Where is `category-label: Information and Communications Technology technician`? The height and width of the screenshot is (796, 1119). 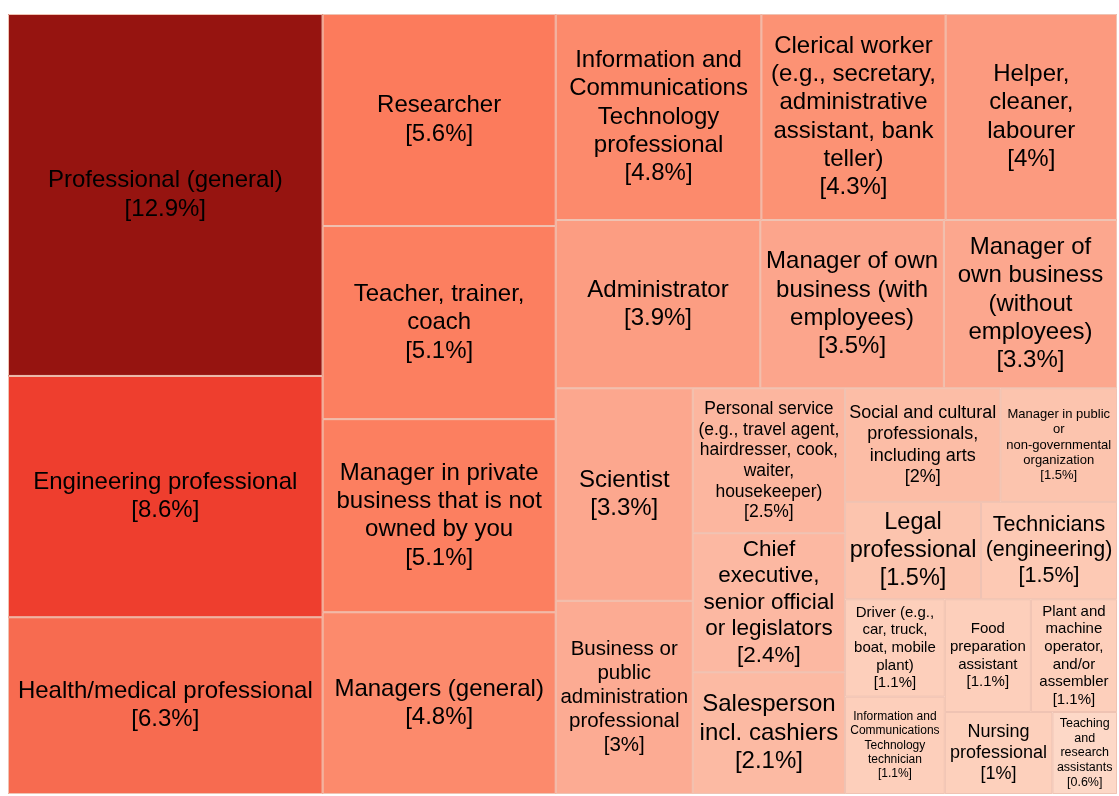
category-label: Information and Communications Technology technician is located at coordinates (895, 737).